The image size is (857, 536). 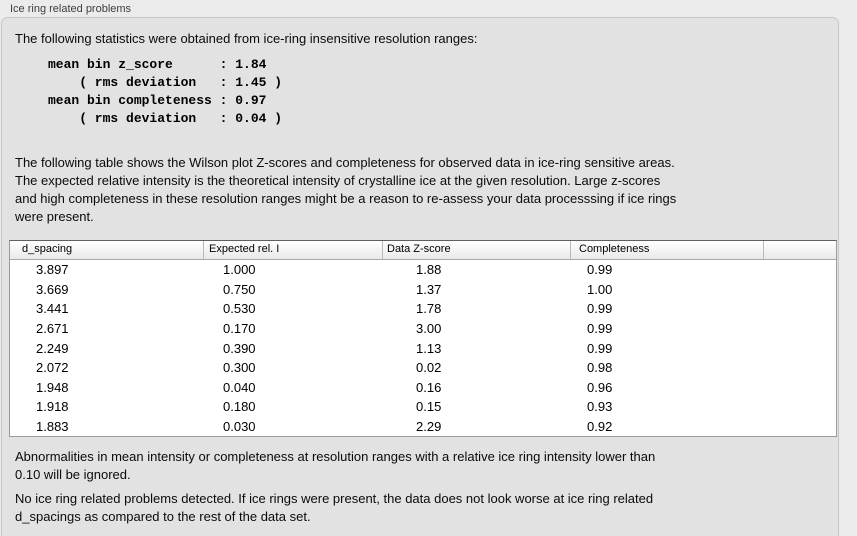 I want to click on column-header-data-z-score: Data Z-score, so click(x=476, y=250).